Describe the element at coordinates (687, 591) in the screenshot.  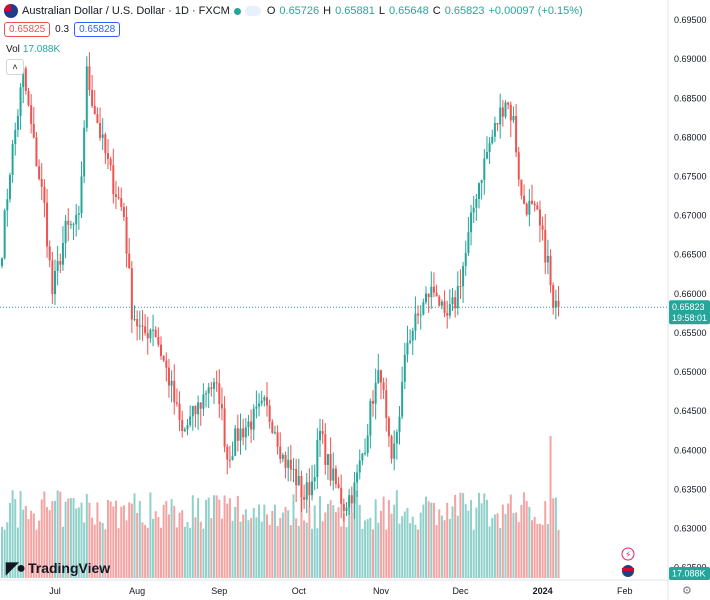
I see `gear-icon: ⚙` at that location.